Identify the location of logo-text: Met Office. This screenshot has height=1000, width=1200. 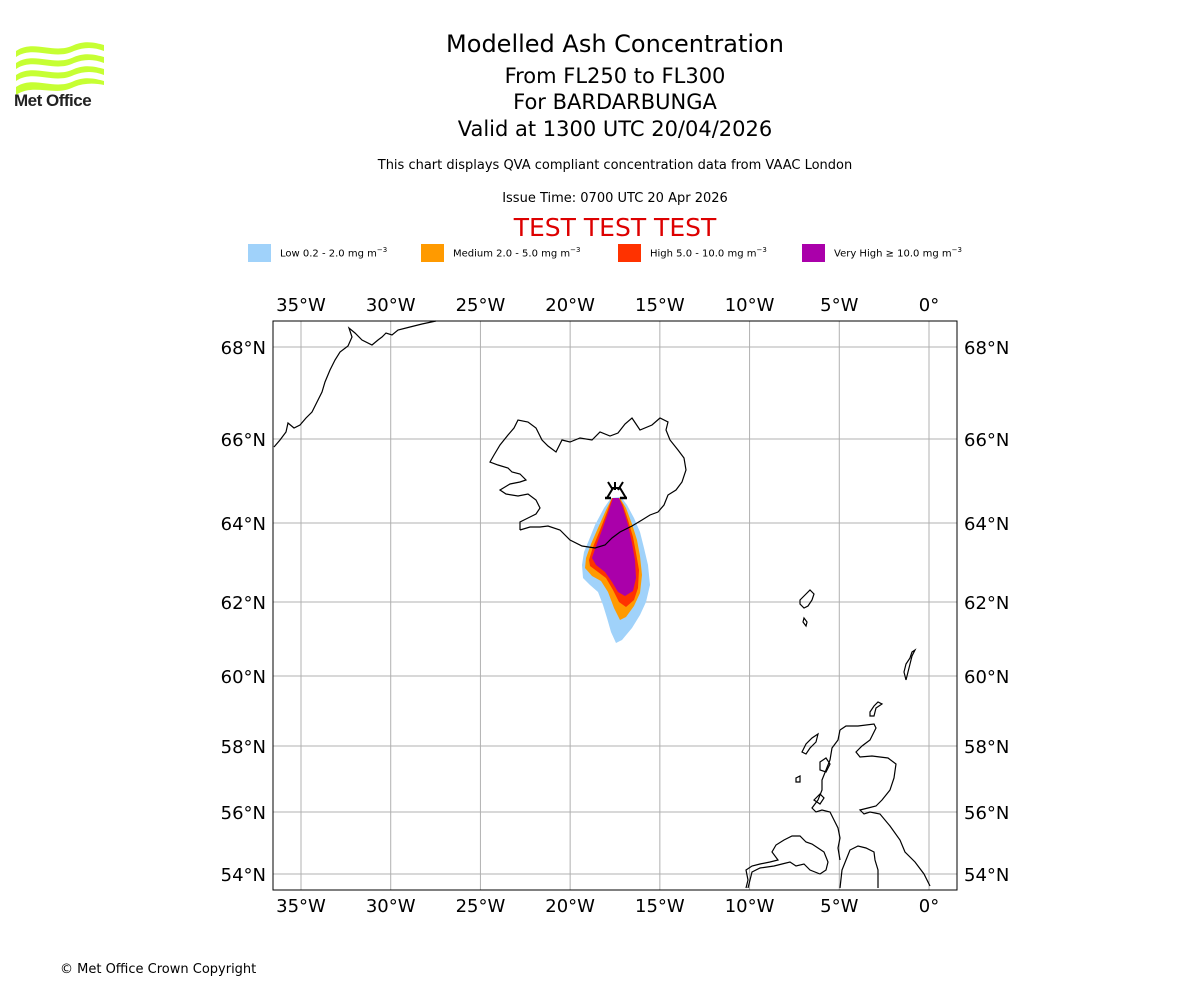
(53, 100).